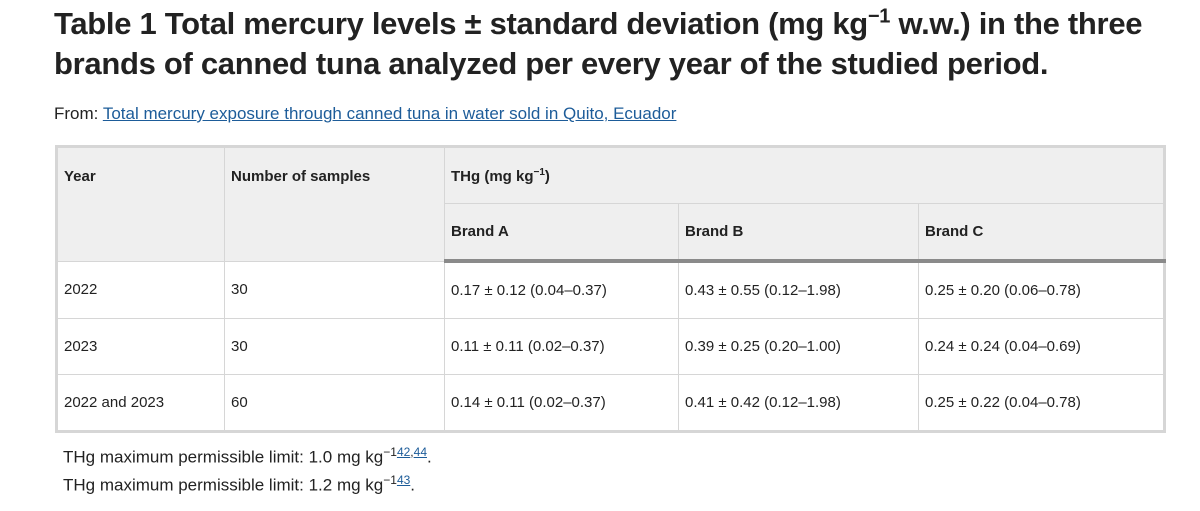  What do you see at coordinates (1041, 233) in the screenshot?
I see `header-cell: Brand C` at bounding box center [1041, 233].